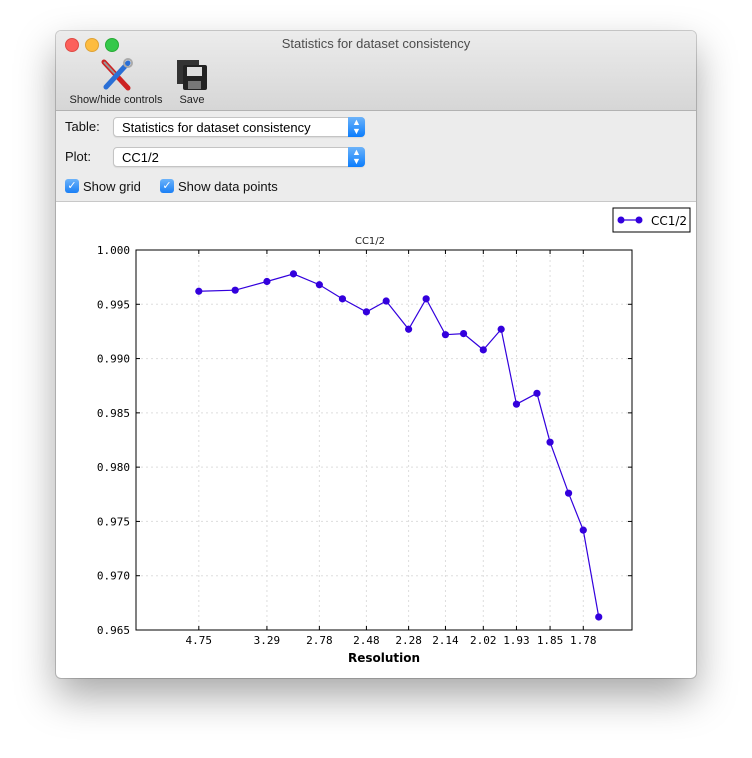  I want to click on show-data-points-checkbox: ✓, so click(167, 186).